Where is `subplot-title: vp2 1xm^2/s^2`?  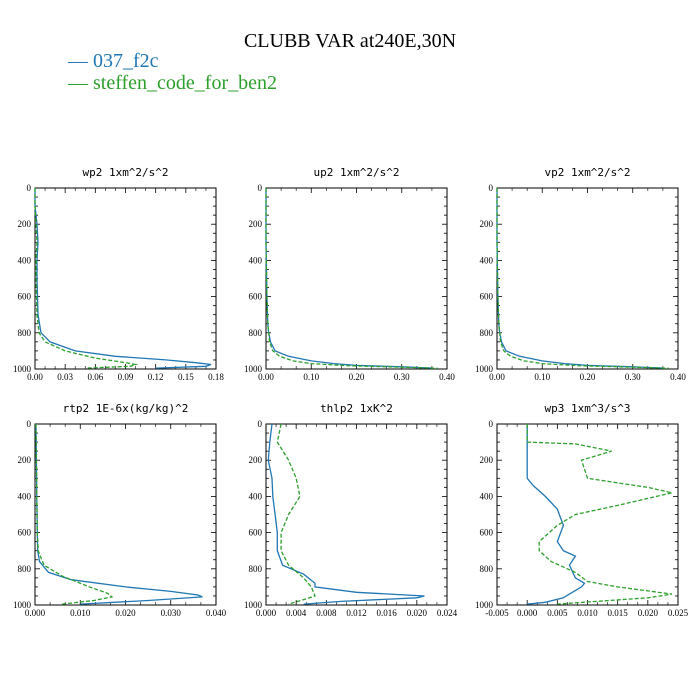
subplot-title: vp2 1xm^2/s^2 is located at coordinates (587, 172).